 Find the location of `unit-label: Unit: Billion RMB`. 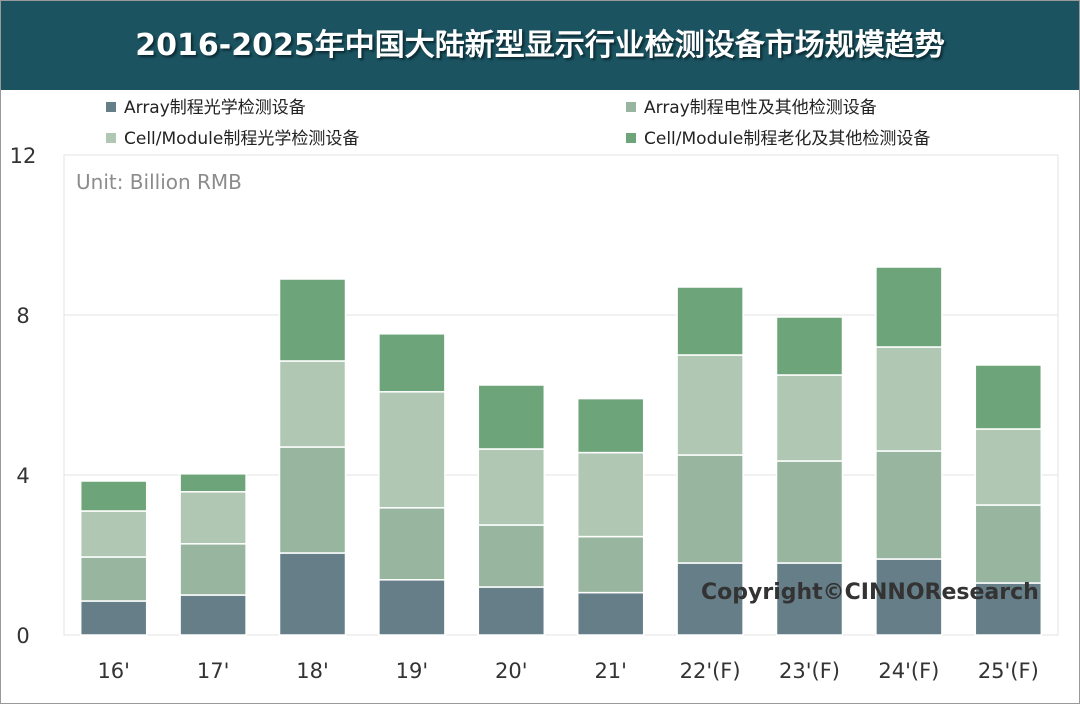

unit-label: Unit: Billion RMB is located at coordinates (159, 182).